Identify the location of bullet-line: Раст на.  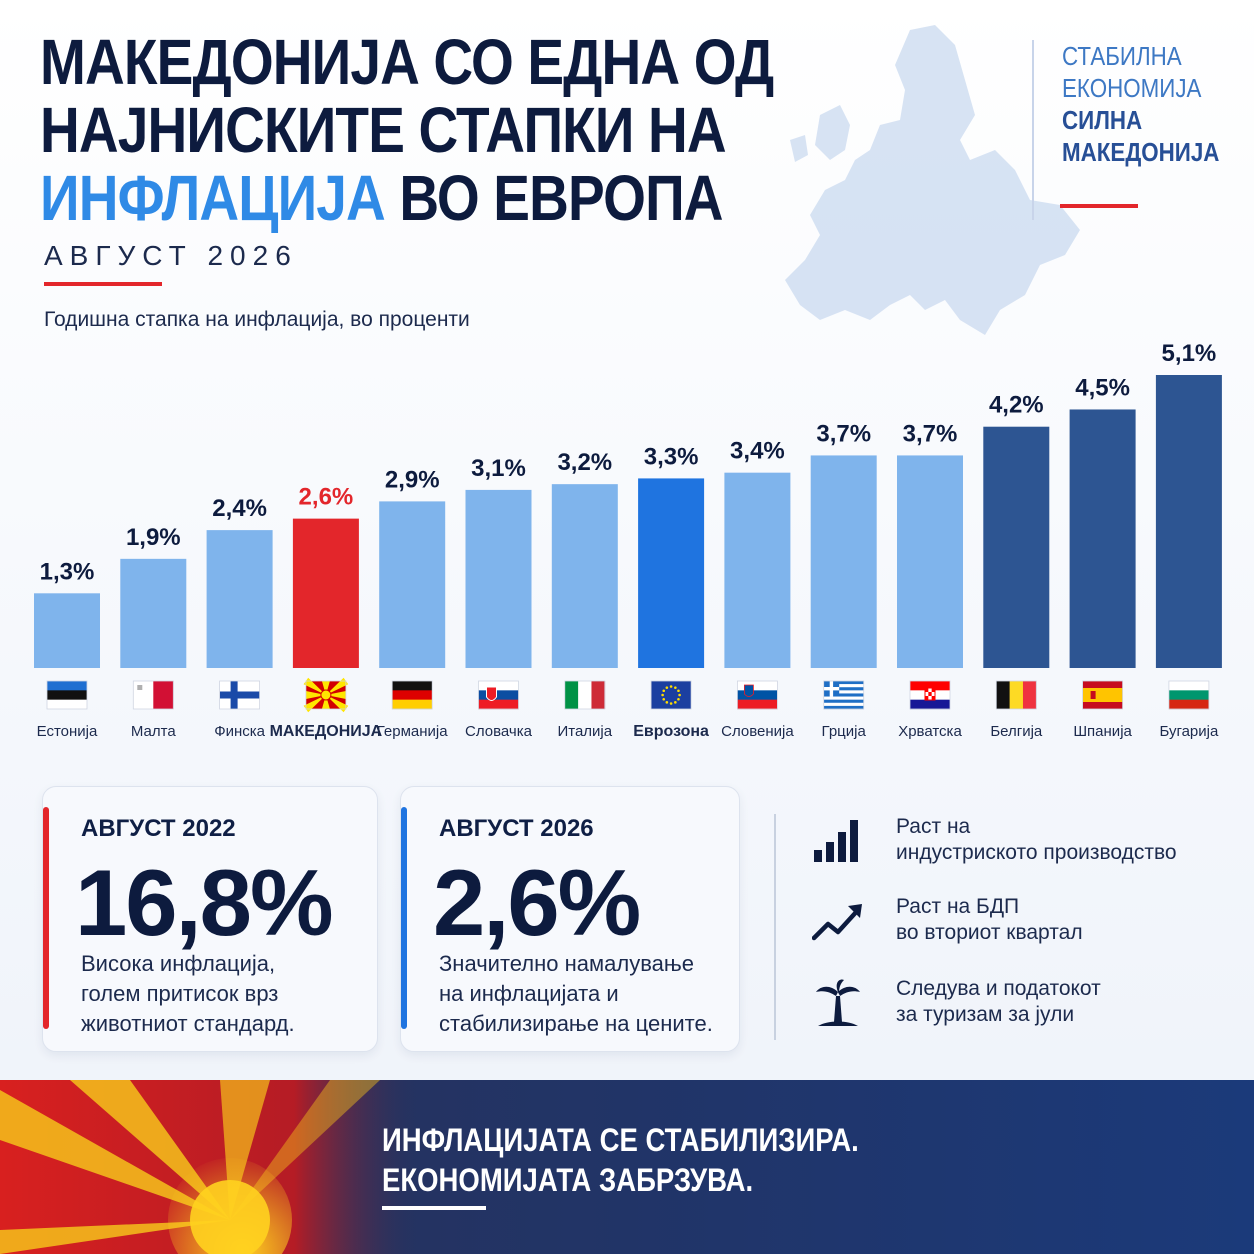
(933, 826).